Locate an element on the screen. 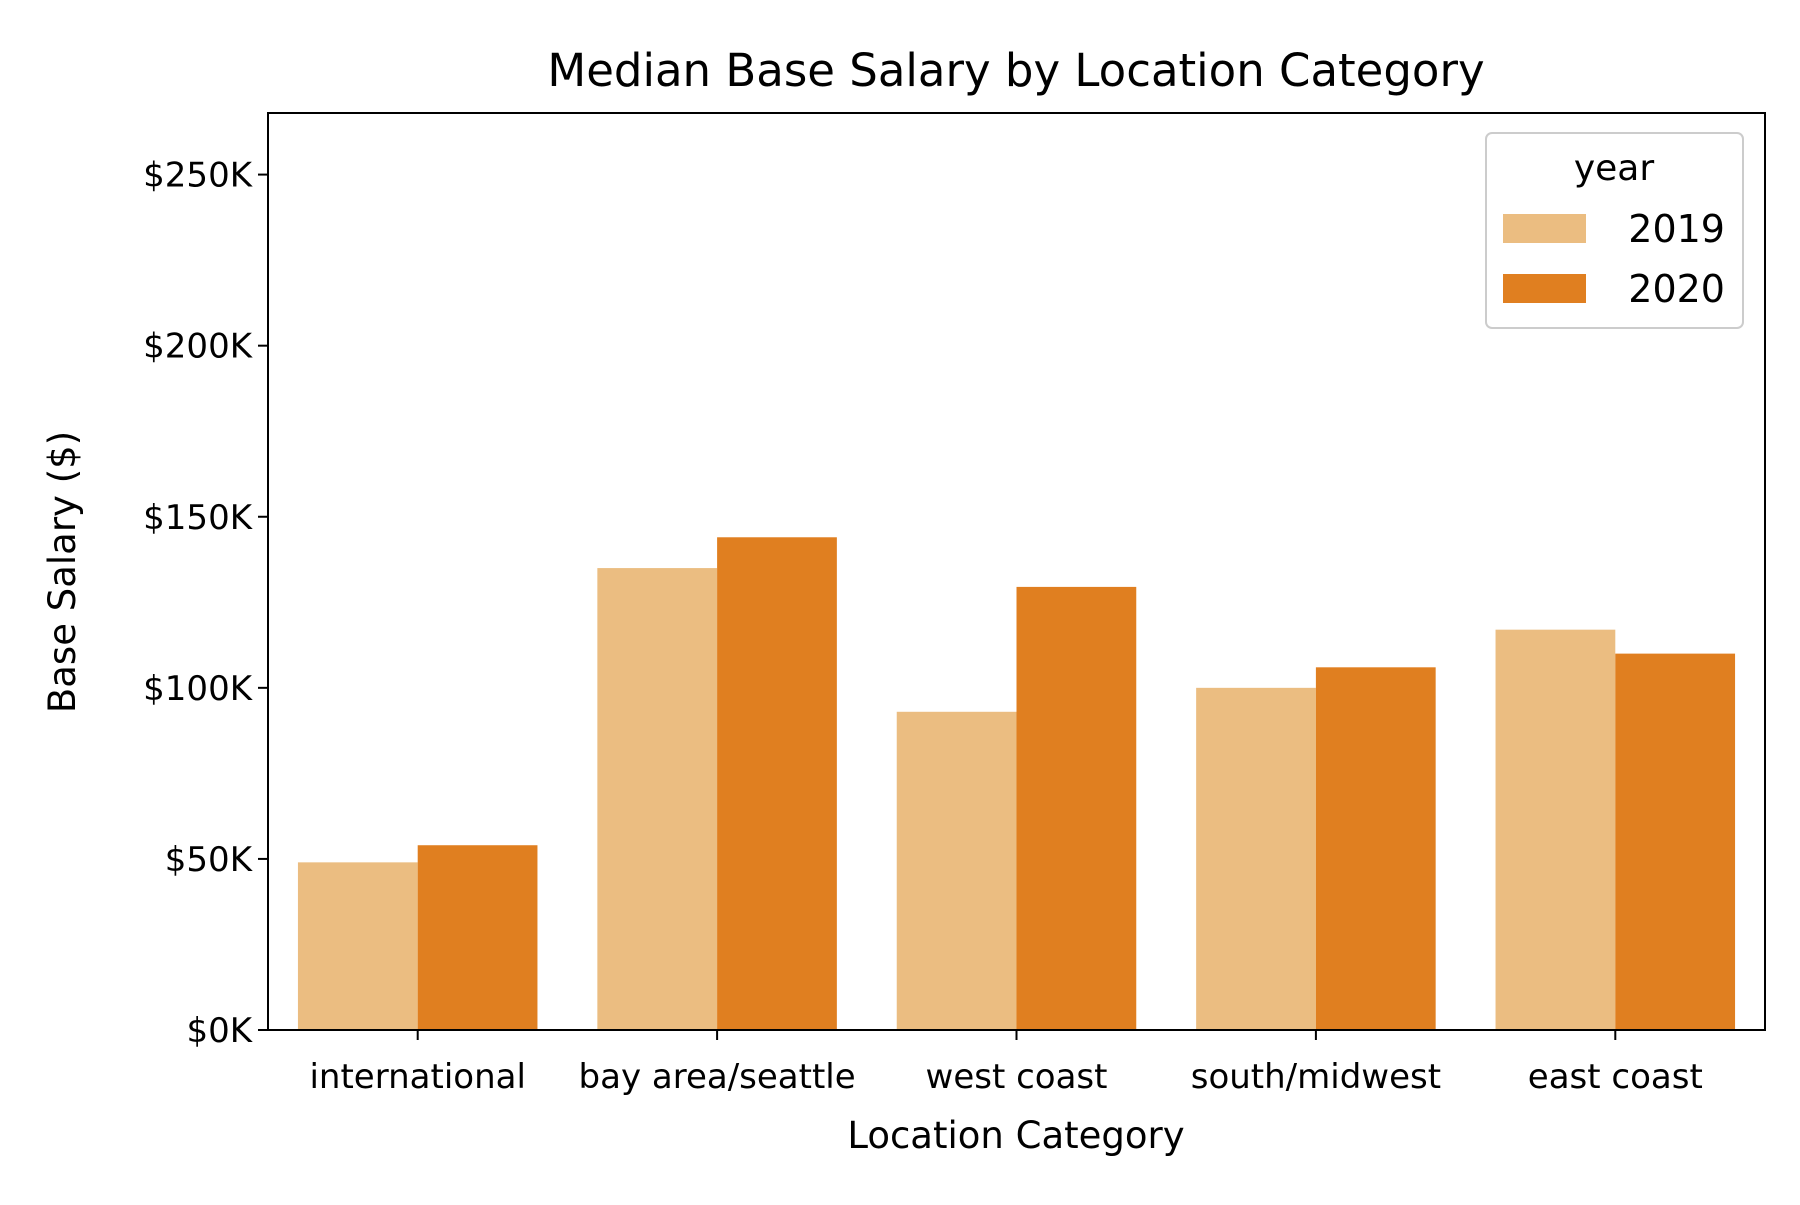 The image size is (1800, 1205). legend-label-2019: 2019 is located at coordinates (1676, 229).